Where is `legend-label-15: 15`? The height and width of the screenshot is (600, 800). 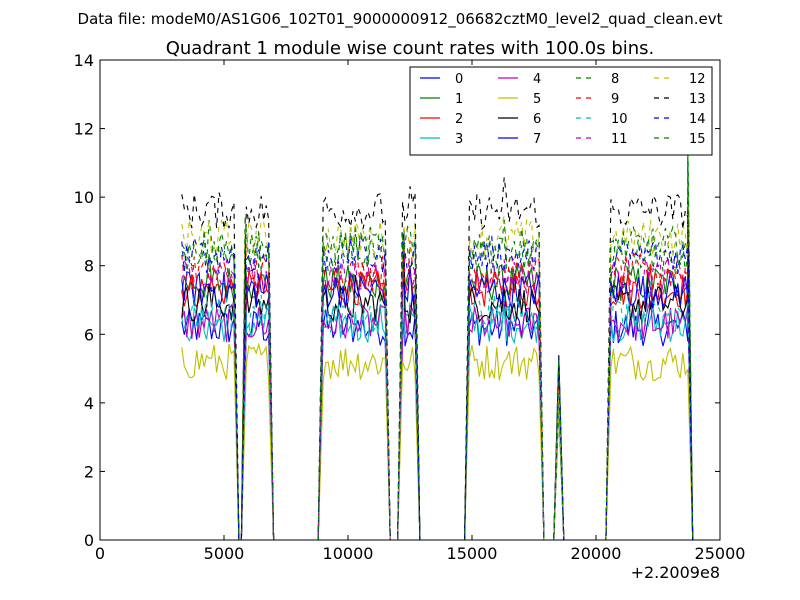
legend-label-15: 15 is located at coordinates (697, 139).